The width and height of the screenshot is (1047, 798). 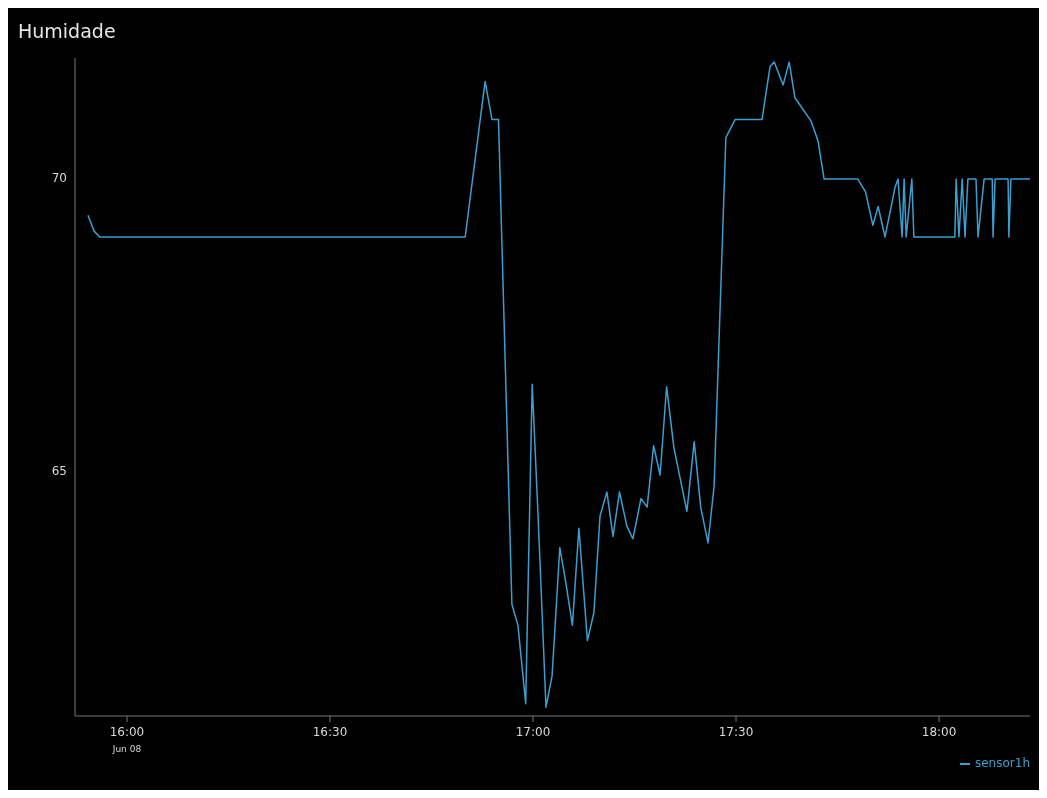 What do you see at coordinates (59, 470) in the screenshot?
I see `y-tick-label: 65` at bounding box center [59, 470].